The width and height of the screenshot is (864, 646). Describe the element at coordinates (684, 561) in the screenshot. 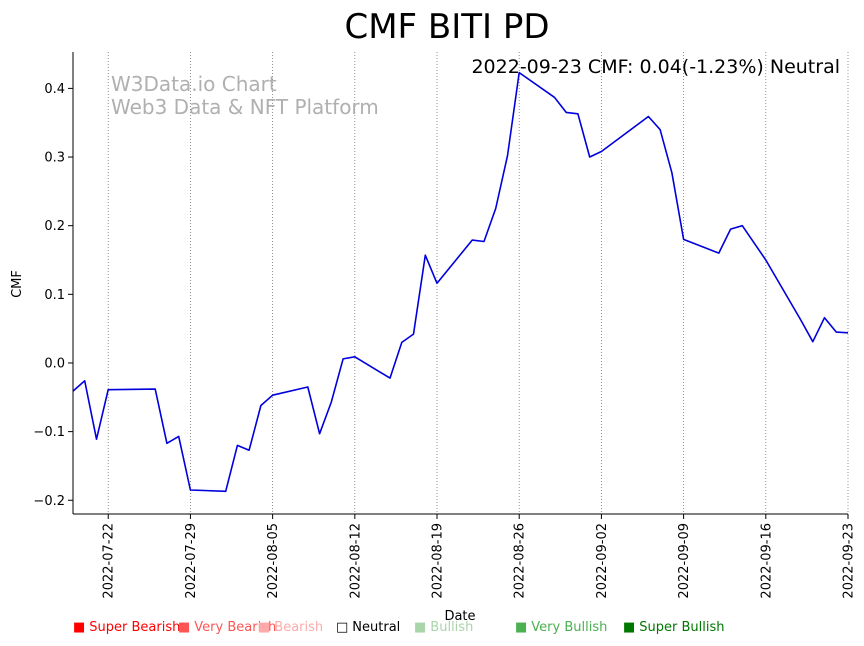

I see `x-tick-label: 2022-09-09` at that location.